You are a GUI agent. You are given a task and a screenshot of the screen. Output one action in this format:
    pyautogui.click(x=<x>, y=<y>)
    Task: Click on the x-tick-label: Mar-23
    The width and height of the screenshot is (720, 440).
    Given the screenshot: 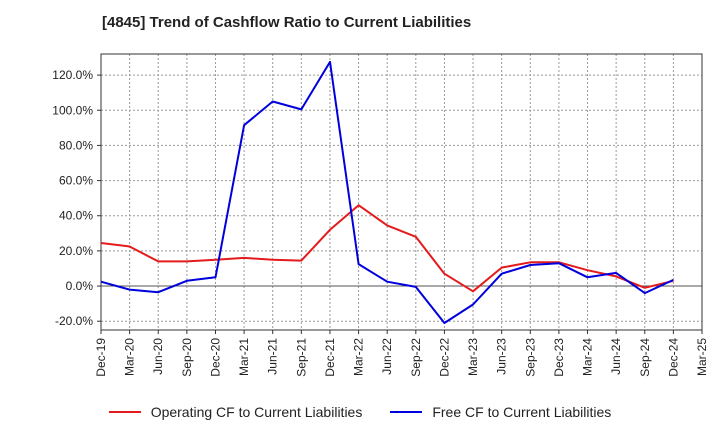 What is the action you would take?
    pyautogui.click(x=473, y=357)
    